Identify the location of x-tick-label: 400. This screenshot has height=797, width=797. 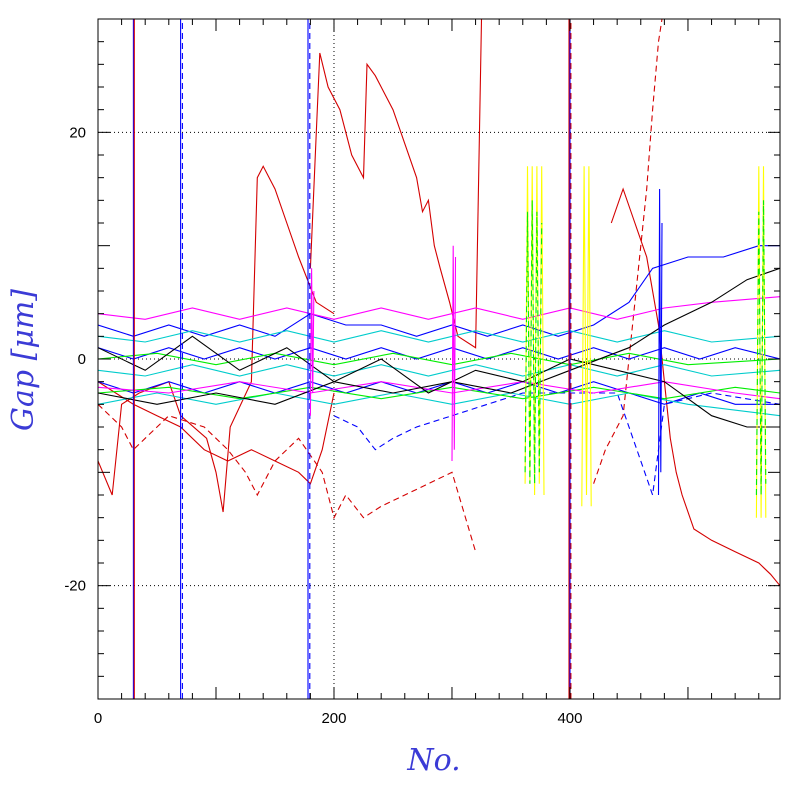
(569, 718).